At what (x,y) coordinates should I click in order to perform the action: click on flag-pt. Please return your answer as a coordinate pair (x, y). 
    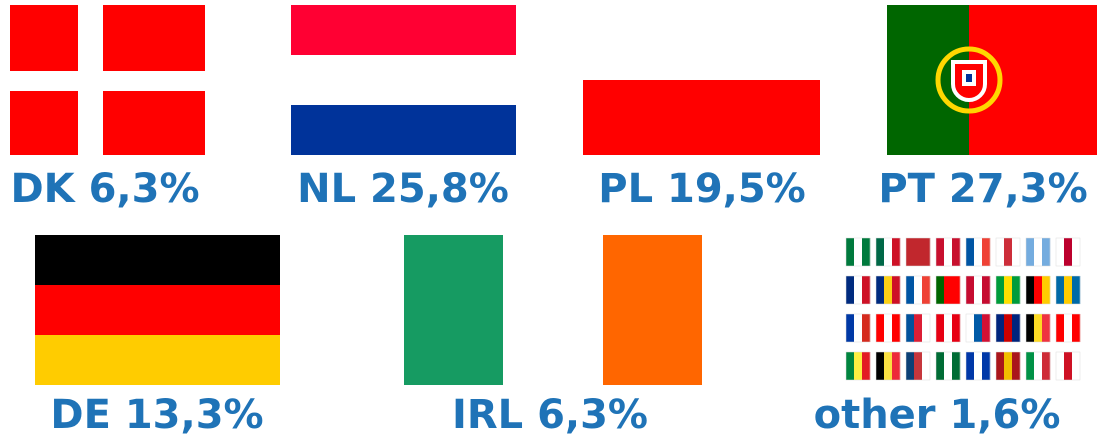
    Looking at the image, I should click on (992, 80).